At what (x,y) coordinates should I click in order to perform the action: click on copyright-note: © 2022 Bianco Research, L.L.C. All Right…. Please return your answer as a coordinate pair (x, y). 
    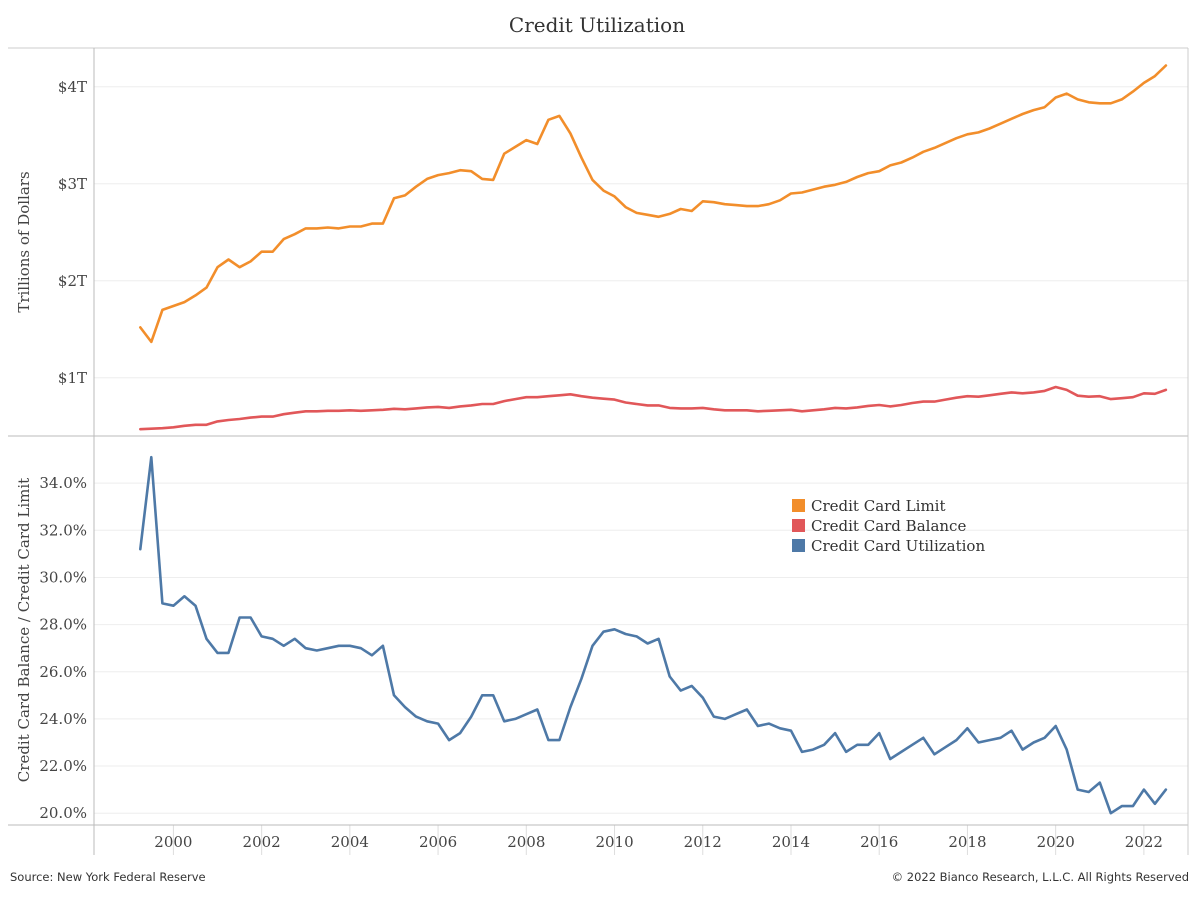
    Looking at the image, I should click on (1040, 877).